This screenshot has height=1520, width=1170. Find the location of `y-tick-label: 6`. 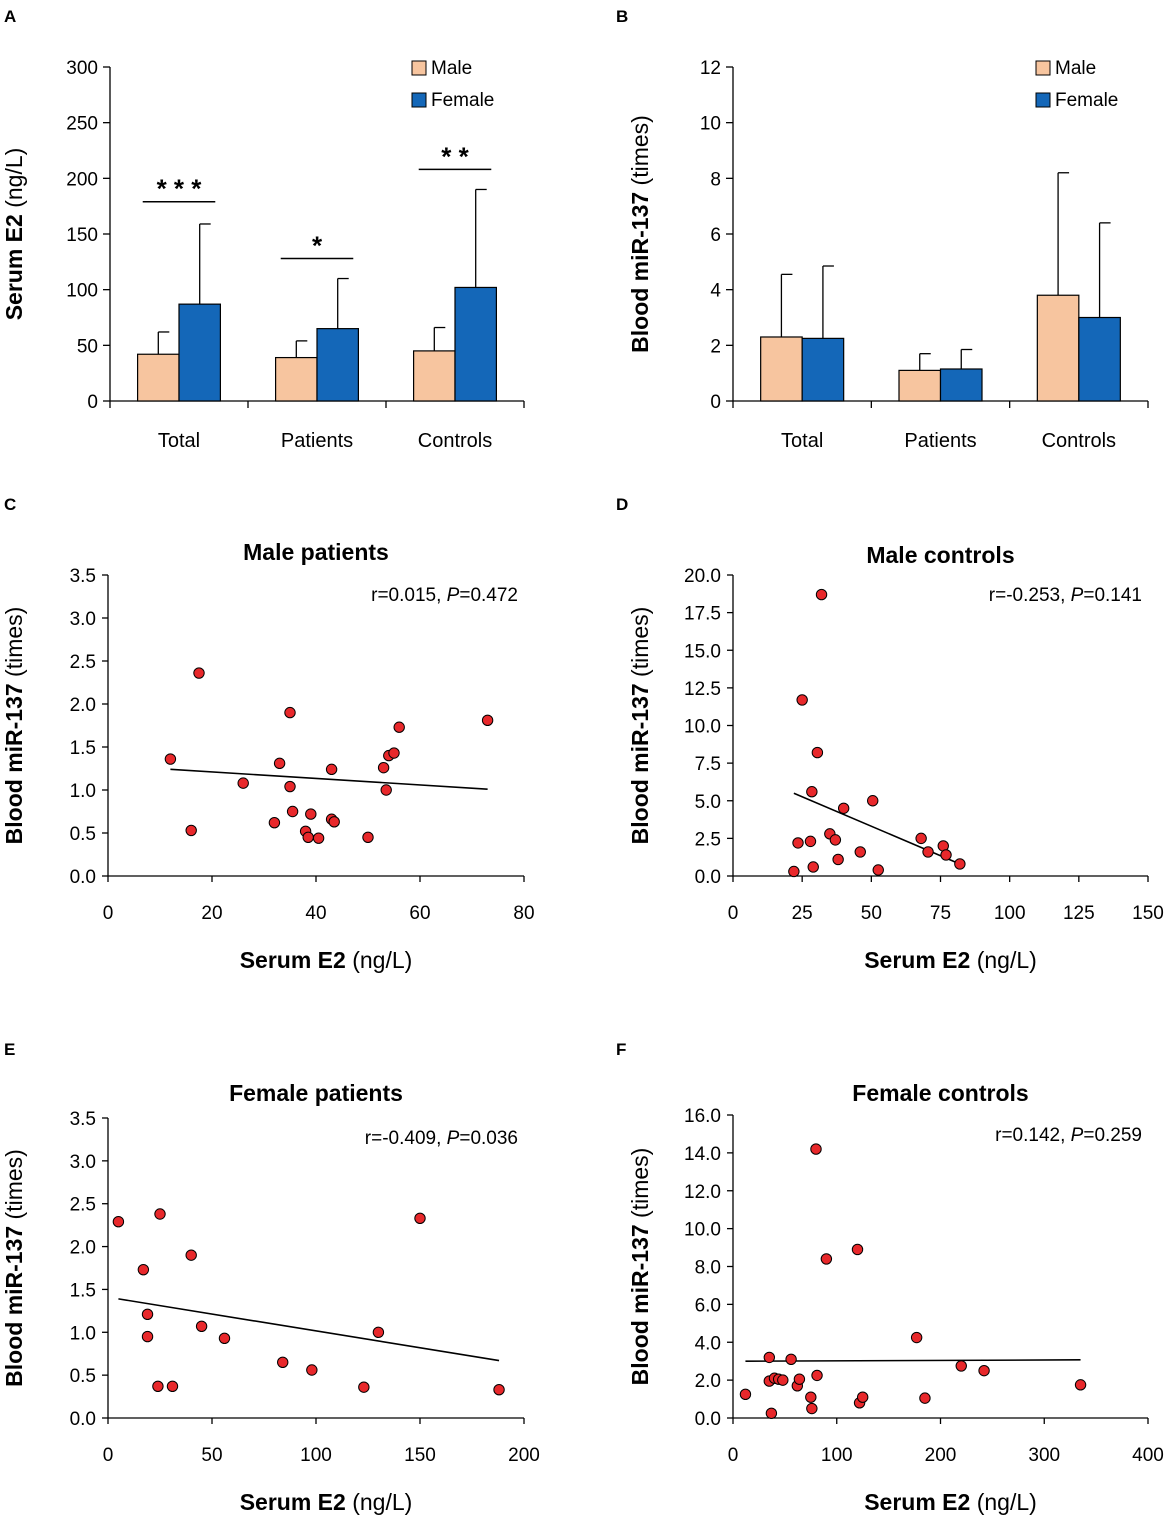

y-tick-label: 6 is located at coordinates (715, 235).